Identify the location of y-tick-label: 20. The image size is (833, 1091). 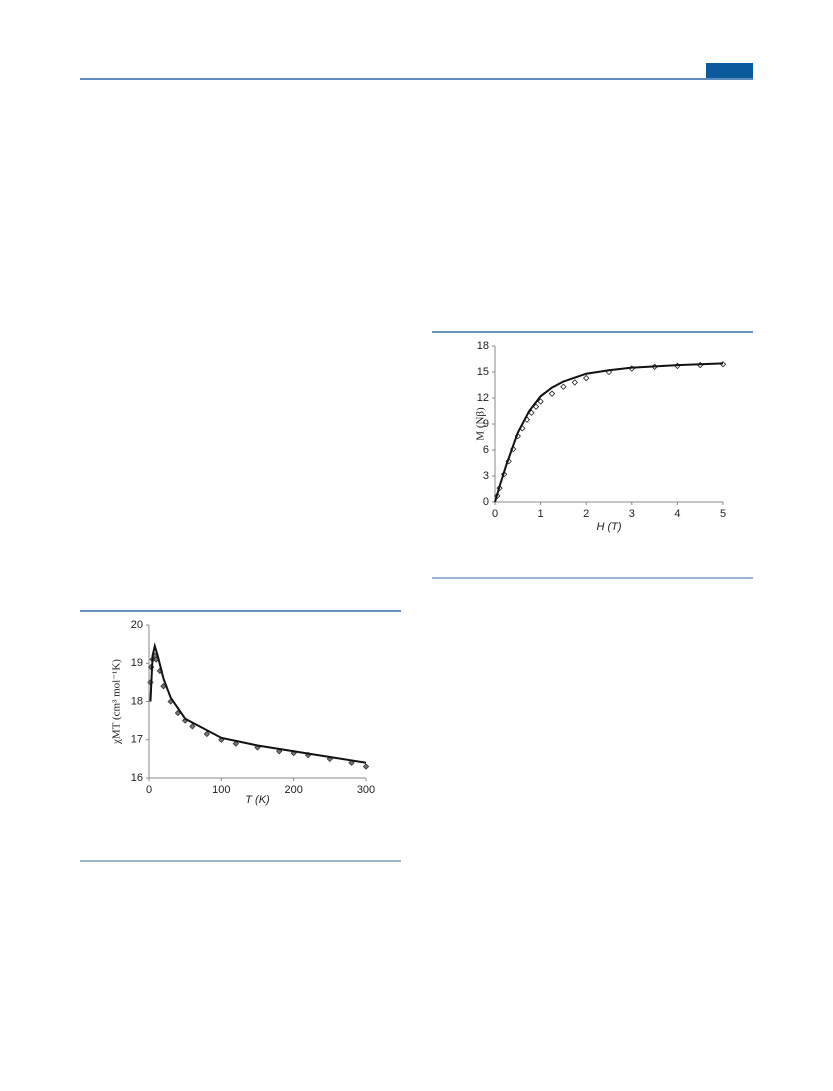
(137, 625).